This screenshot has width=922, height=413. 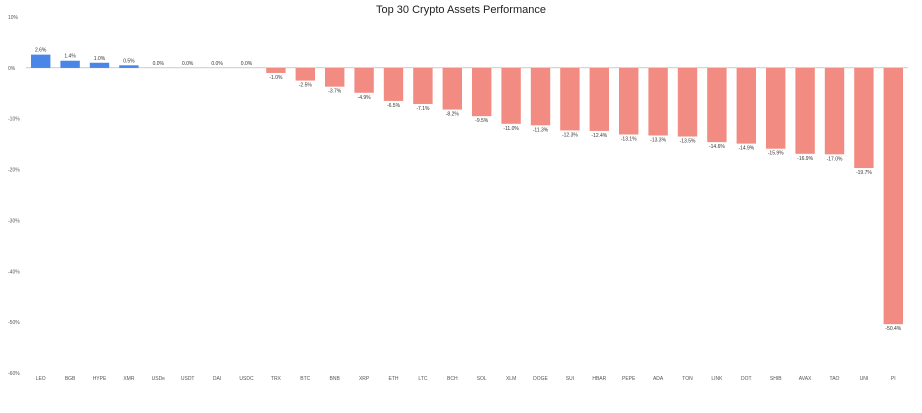 I want to click on category-label-sui: SUI, so click(x=570, y=379).